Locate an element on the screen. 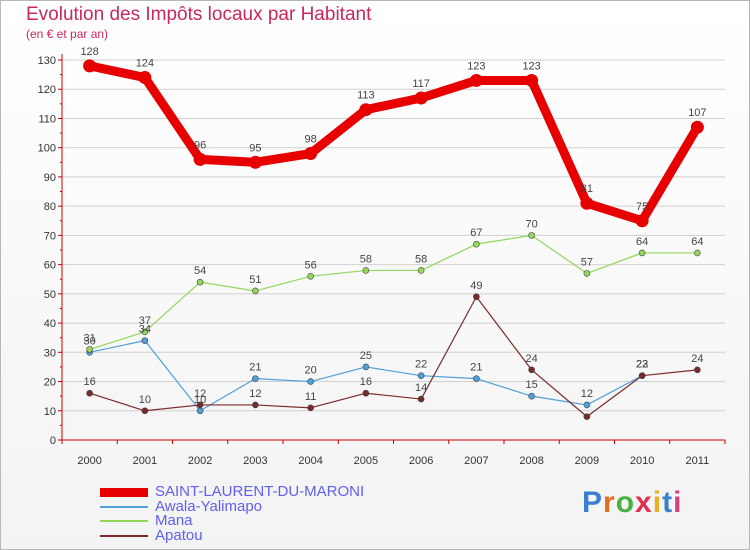  data-label: 124 is located at coordinates (145, 64).